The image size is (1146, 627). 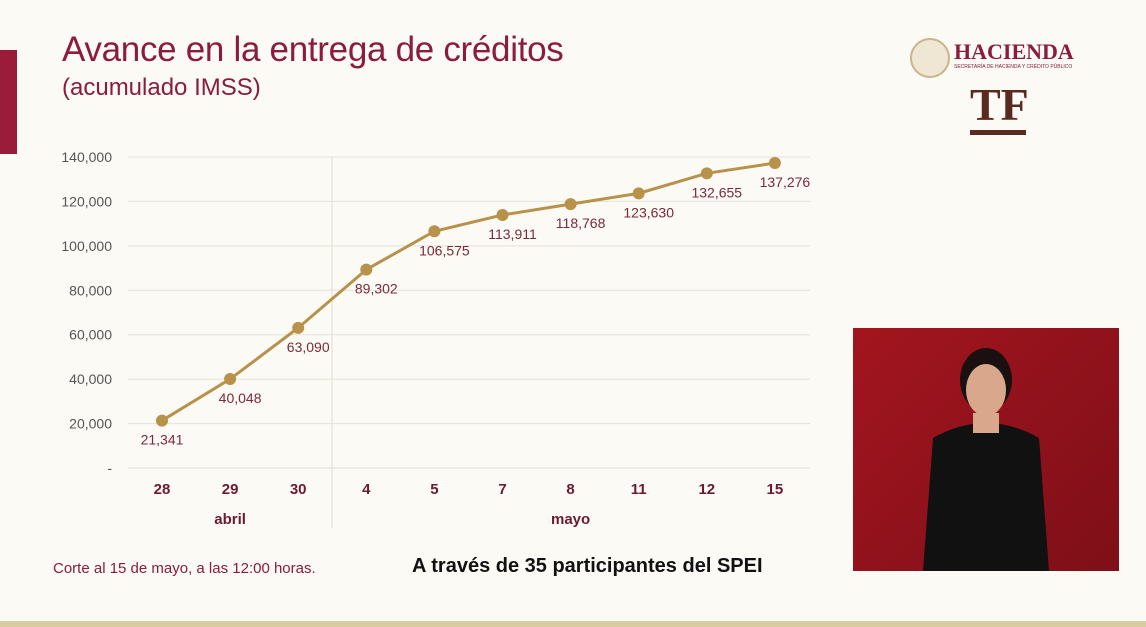 I want to click on x-tick-label: 11, so click(x=639, y=489).